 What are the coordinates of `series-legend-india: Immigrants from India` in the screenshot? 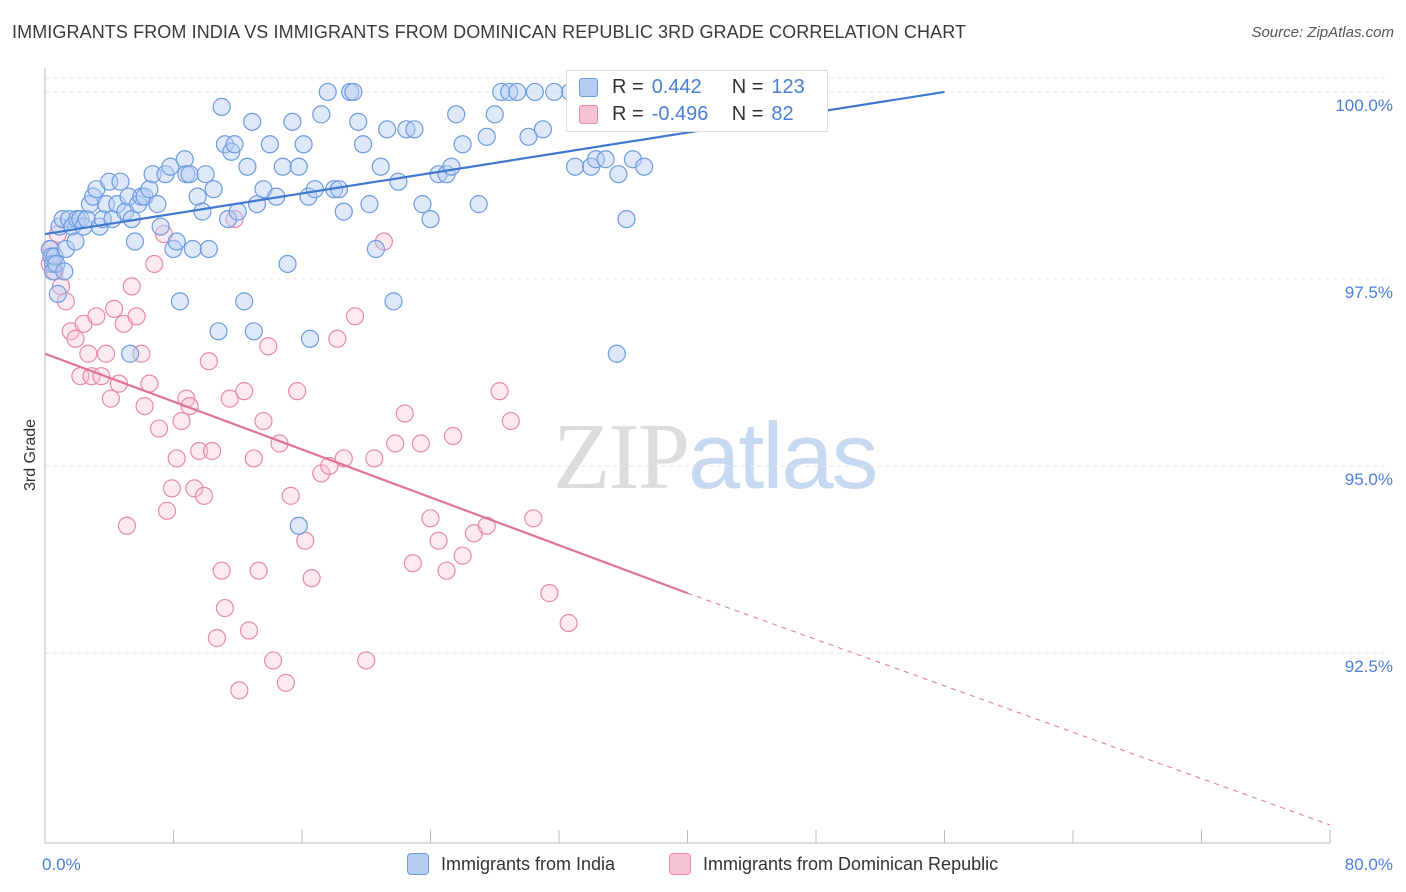 It's located at (511, 864).